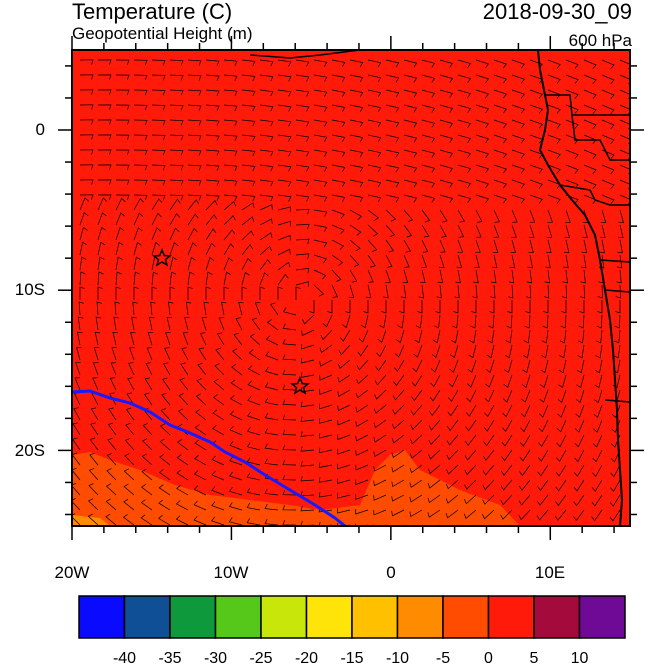 The width and height of the screenshot is (650, 668). What do you see at coordinates (420, 617) in the screenshot?
I see `colorbar-swatch` at bounding box center [420, 617].